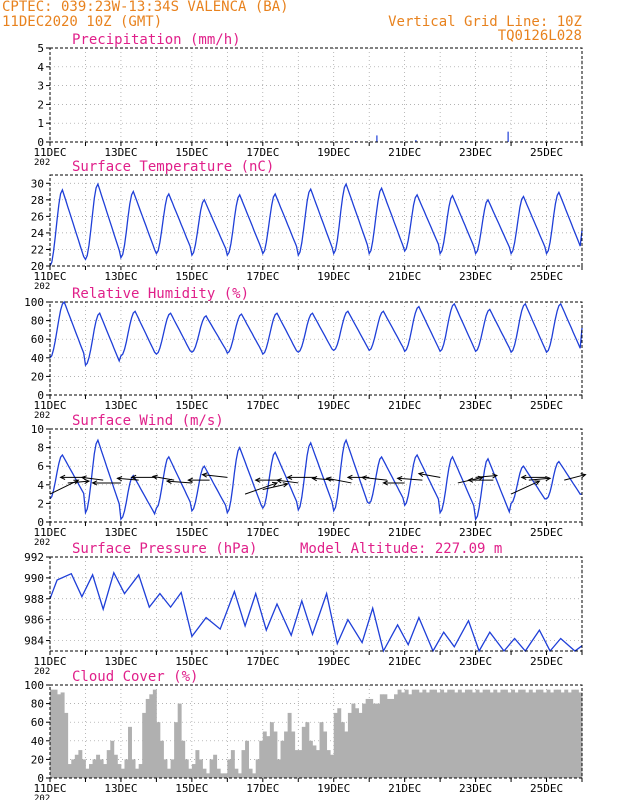 Image resolution: width=618 pixels, height=800 pixels. I want to click on pressure-xtick-label: 17DEC, so click(262, 661).